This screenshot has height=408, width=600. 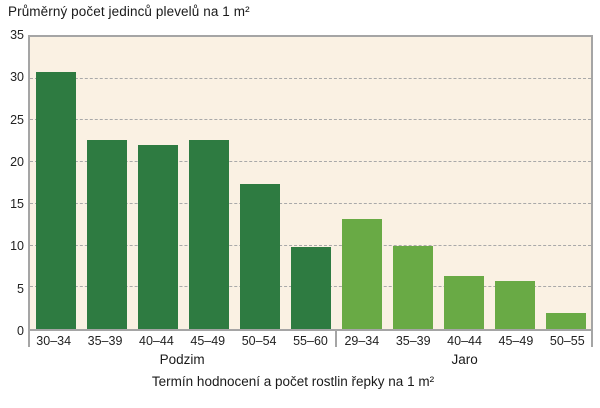 I want to click on group-label-podzim: Podzim, so click(x=182, y=359).